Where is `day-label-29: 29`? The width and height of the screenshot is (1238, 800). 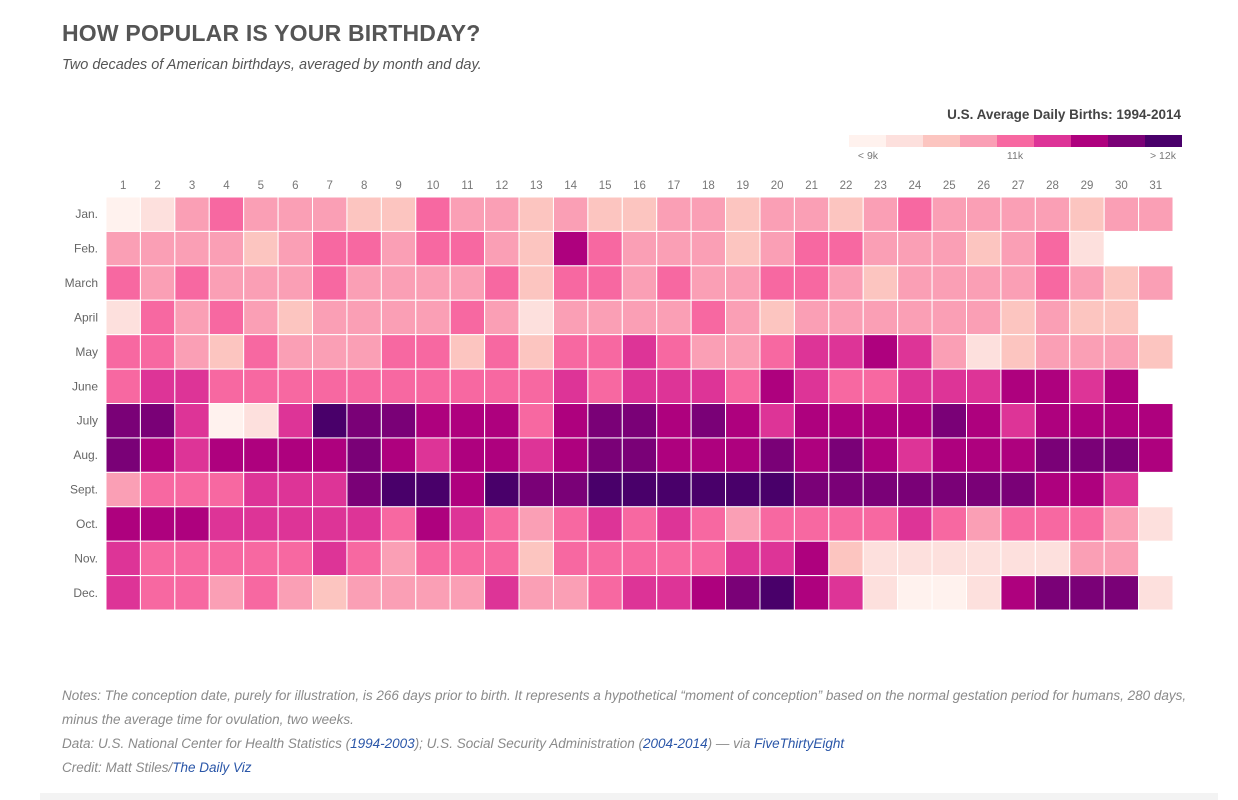
day-label-29: 29 is located at coordinates (1087, 186).